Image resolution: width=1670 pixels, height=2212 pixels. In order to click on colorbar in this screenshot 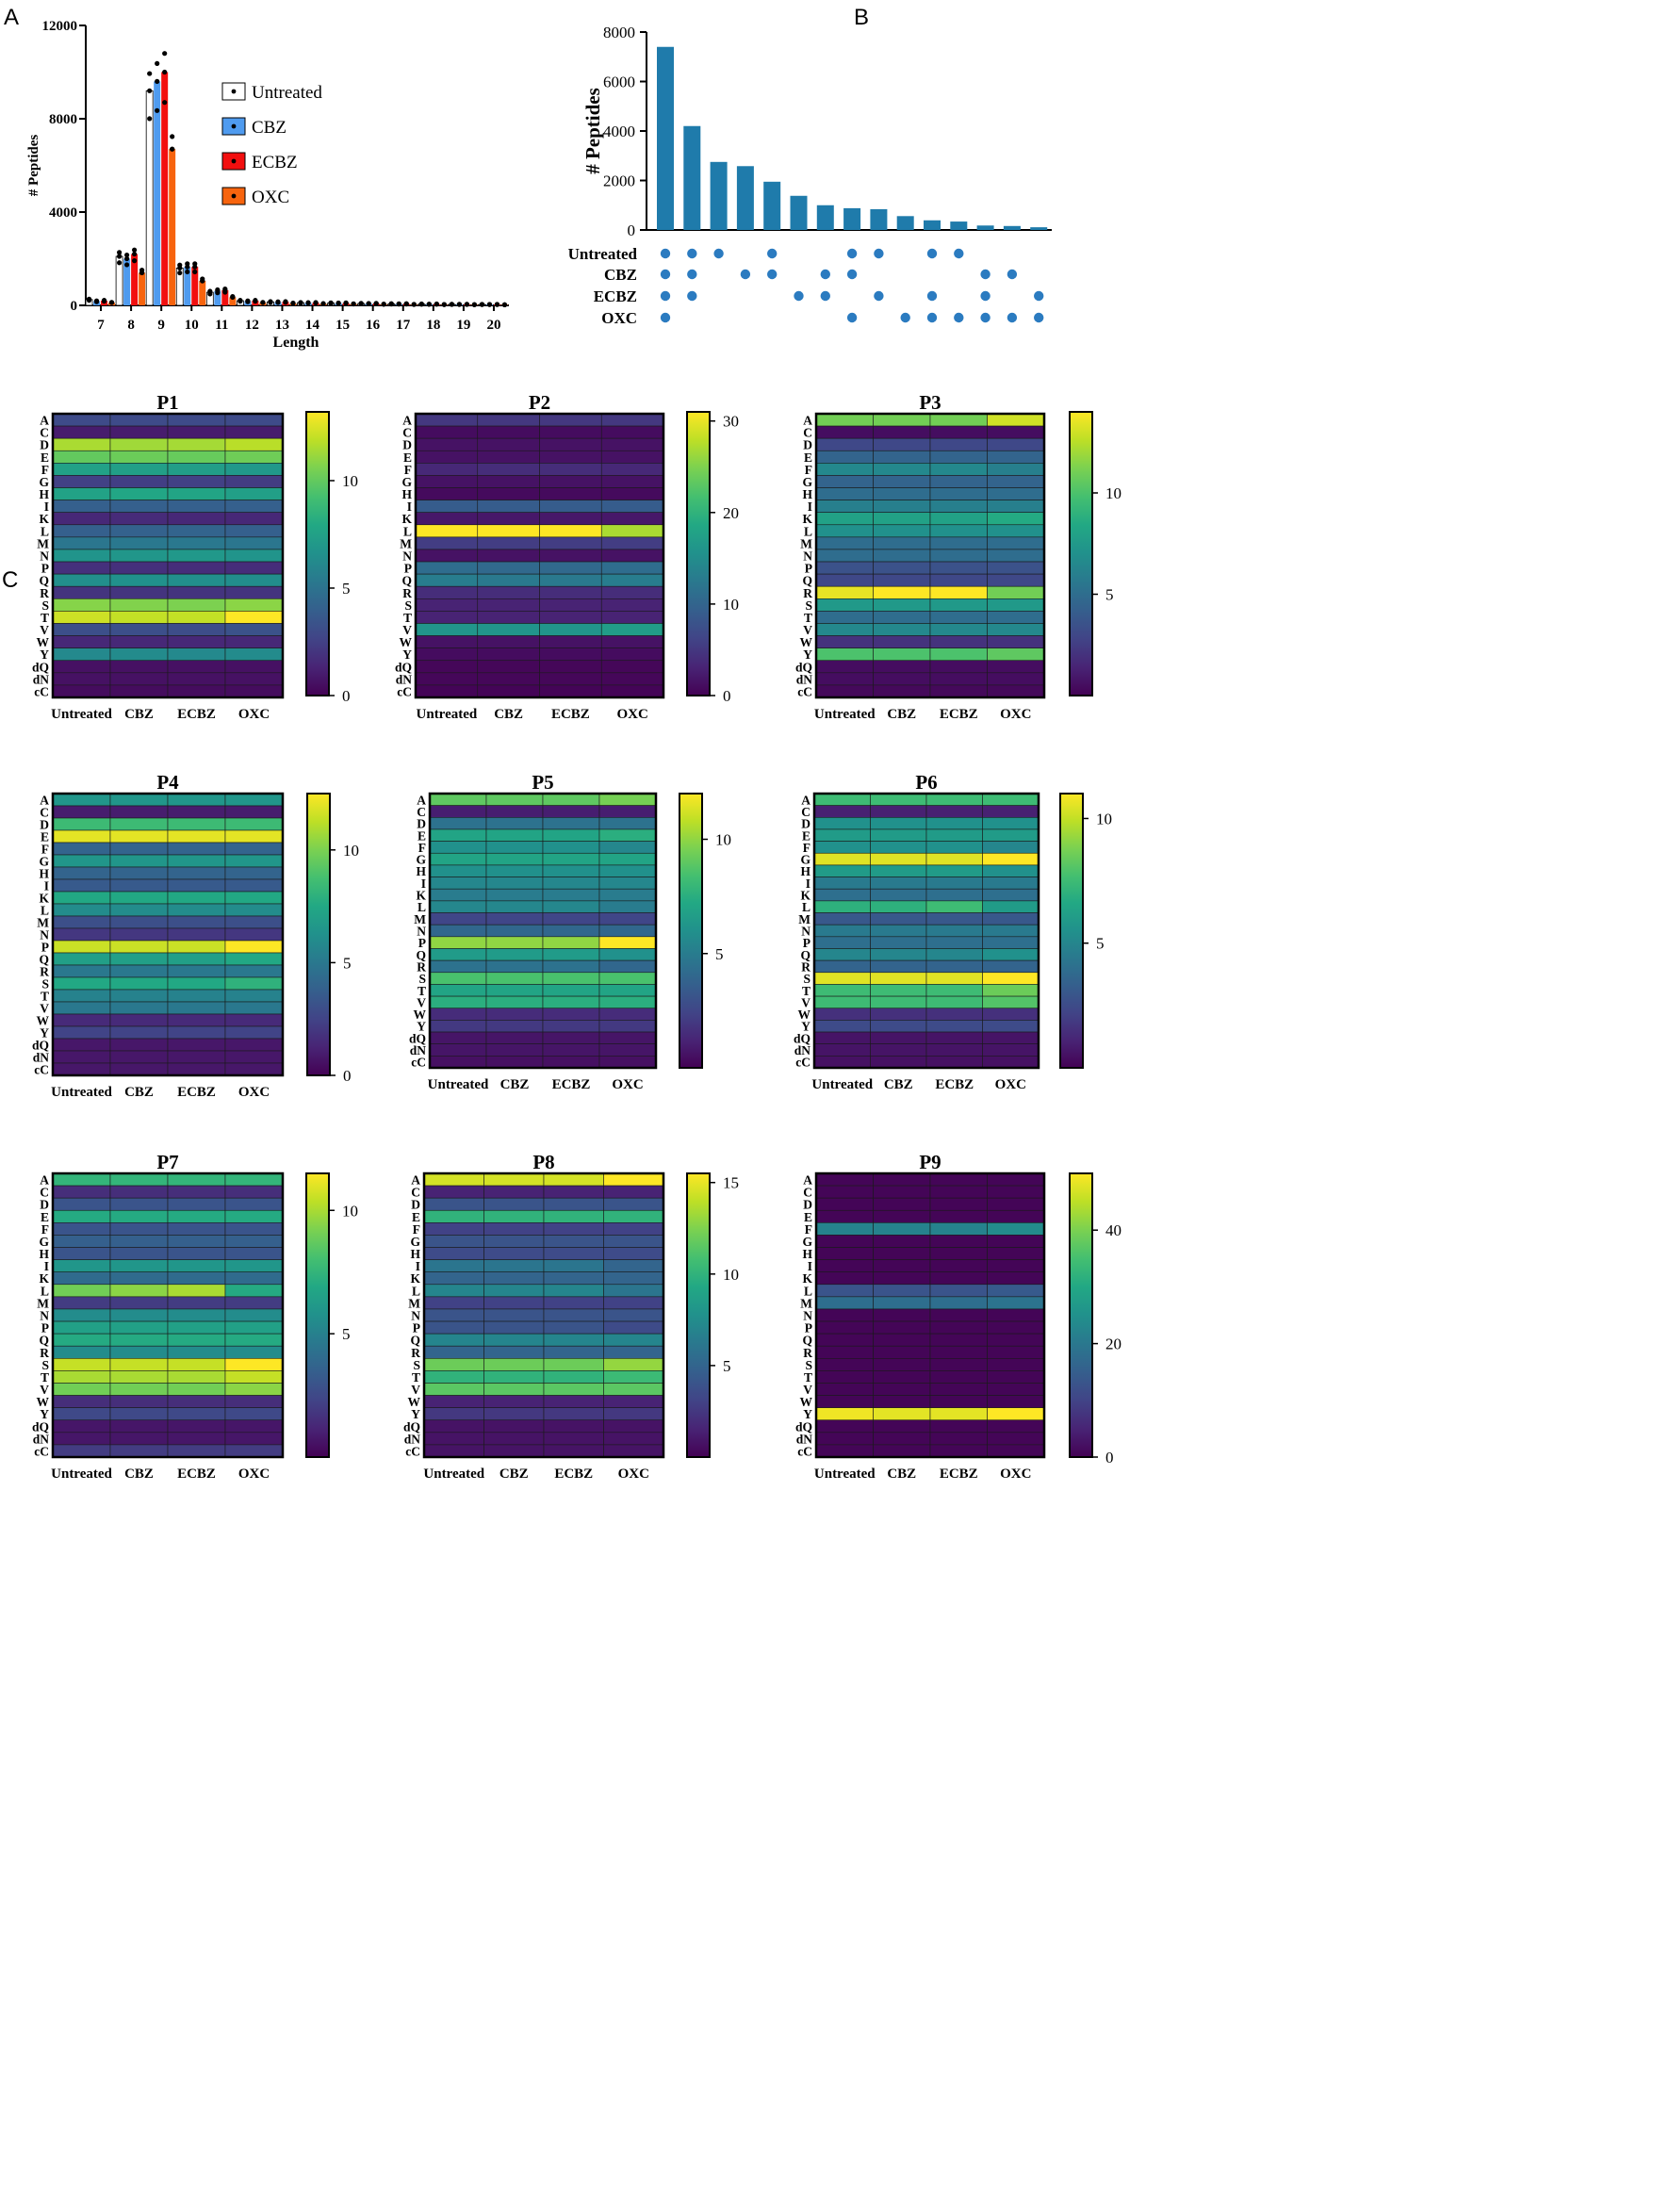, I will do `click(699, 553)`.